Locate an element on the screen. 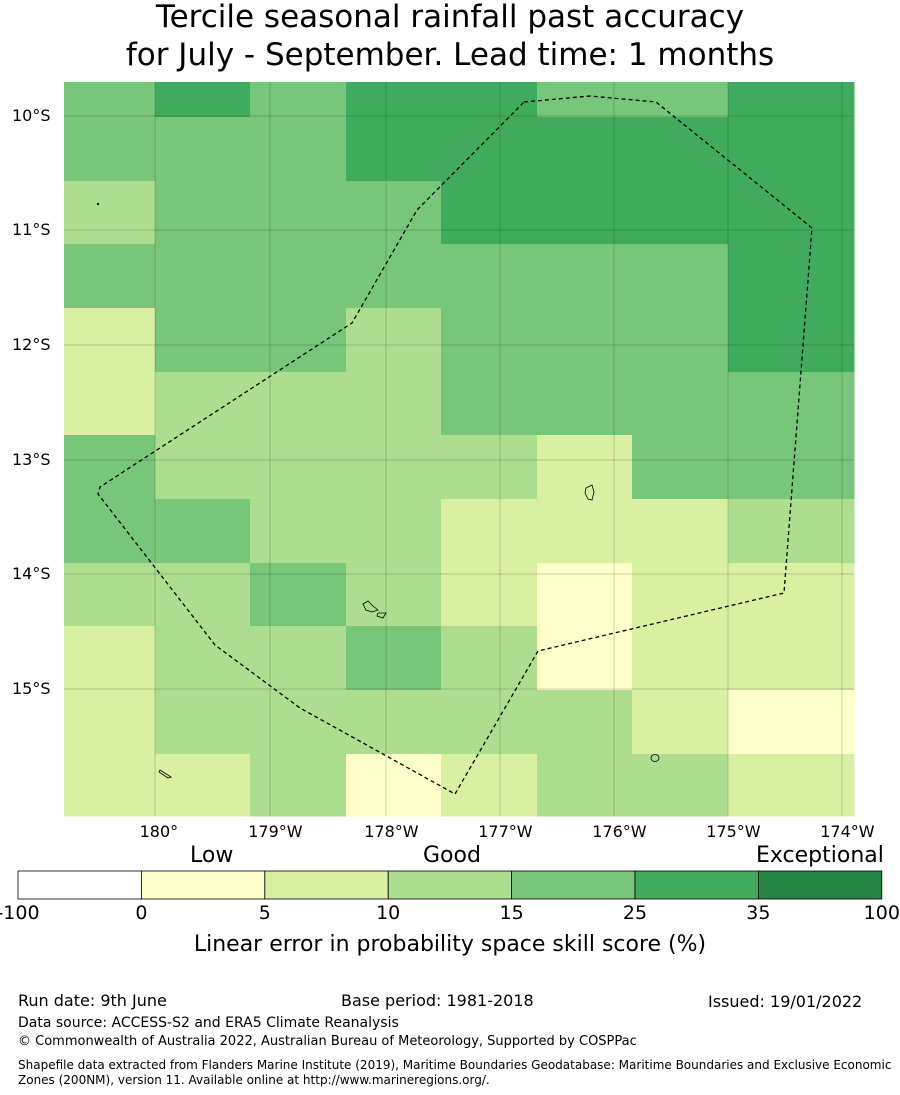 This screenshot has width=900, height=1095. longitude-label: 177°W is located at coordinates (505, 831).